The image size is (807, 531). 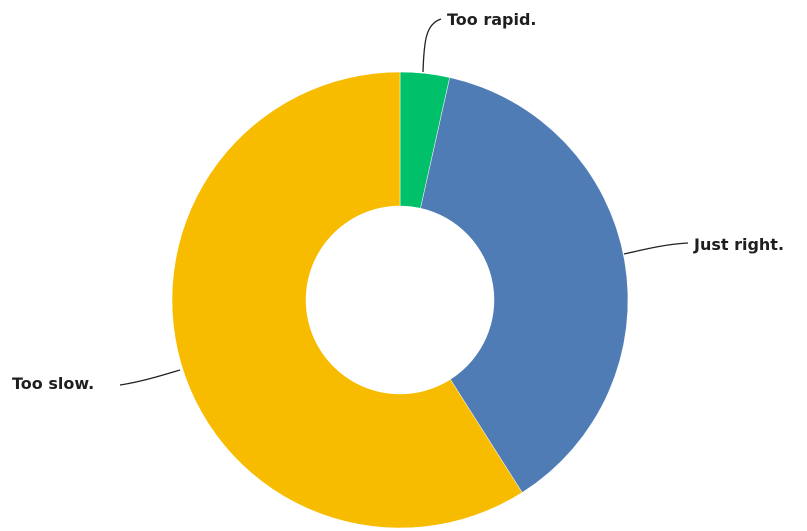 What do you see at coordinates (432, 45) in the screenshot?
I see `leader-too-rapid` at bounding box center [432, 45].